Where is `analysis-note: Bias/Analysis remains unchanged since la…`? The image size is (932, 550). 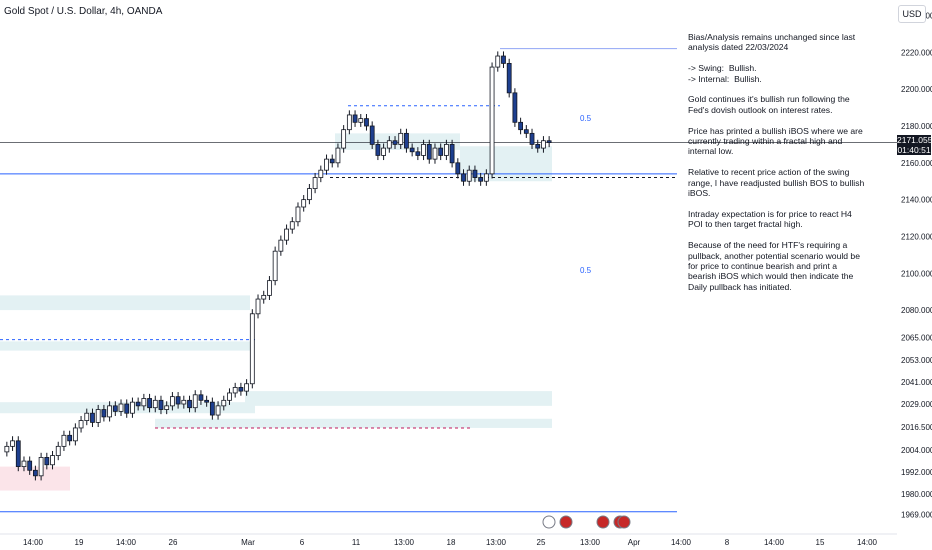 analysis-note: Bias/Analysis remains unchanged since la… is located at coordinates (776, 162).